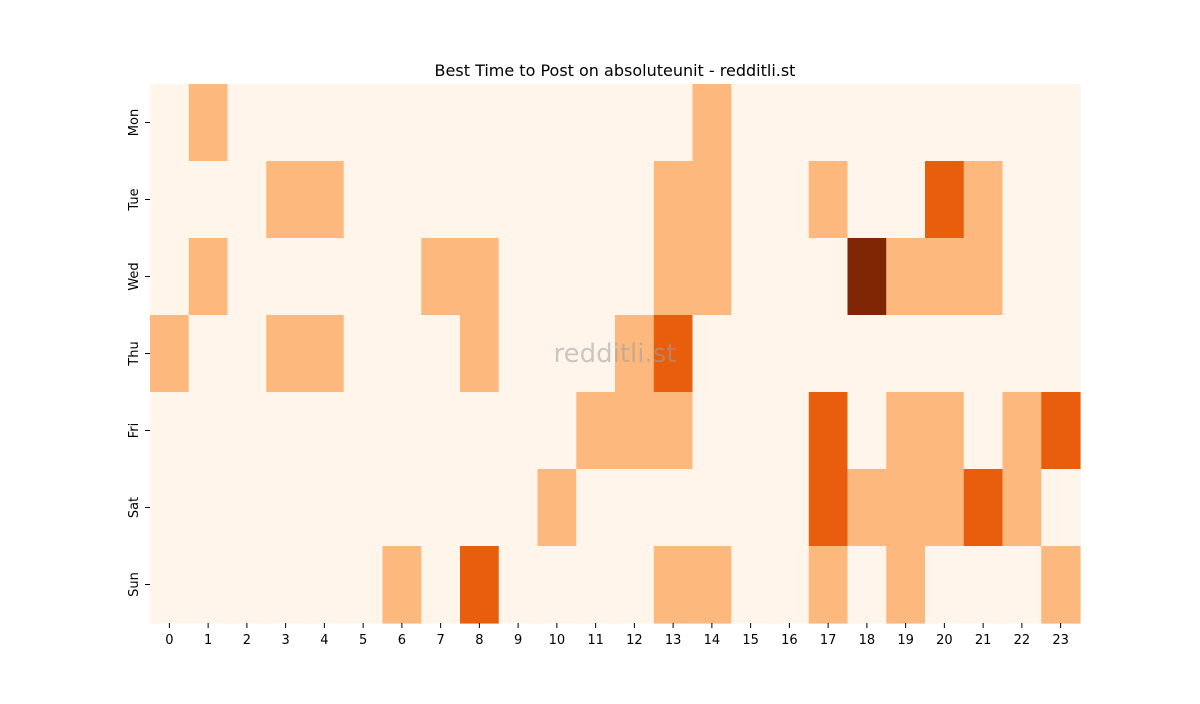 The image size is (1200, 704). Describe the element at coordinates (1060, 640) in the screenshot. I see `x-tick-label: 23` at that location.